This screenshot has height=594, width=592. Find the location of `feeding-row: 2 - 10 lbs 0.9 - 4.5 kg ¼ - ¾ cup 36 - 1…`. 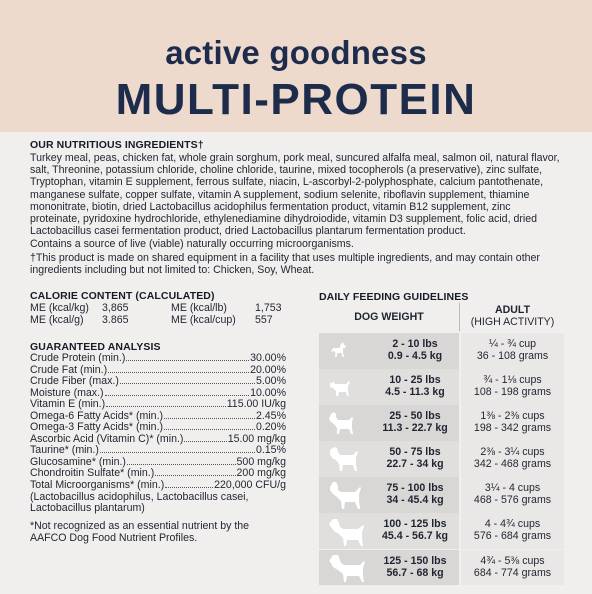

feeding-row: 2 - 10 lbs 0.9 - 4.5 kg ¼ - ¾ cup 36 - 1… is located at coordinates (441, 351).